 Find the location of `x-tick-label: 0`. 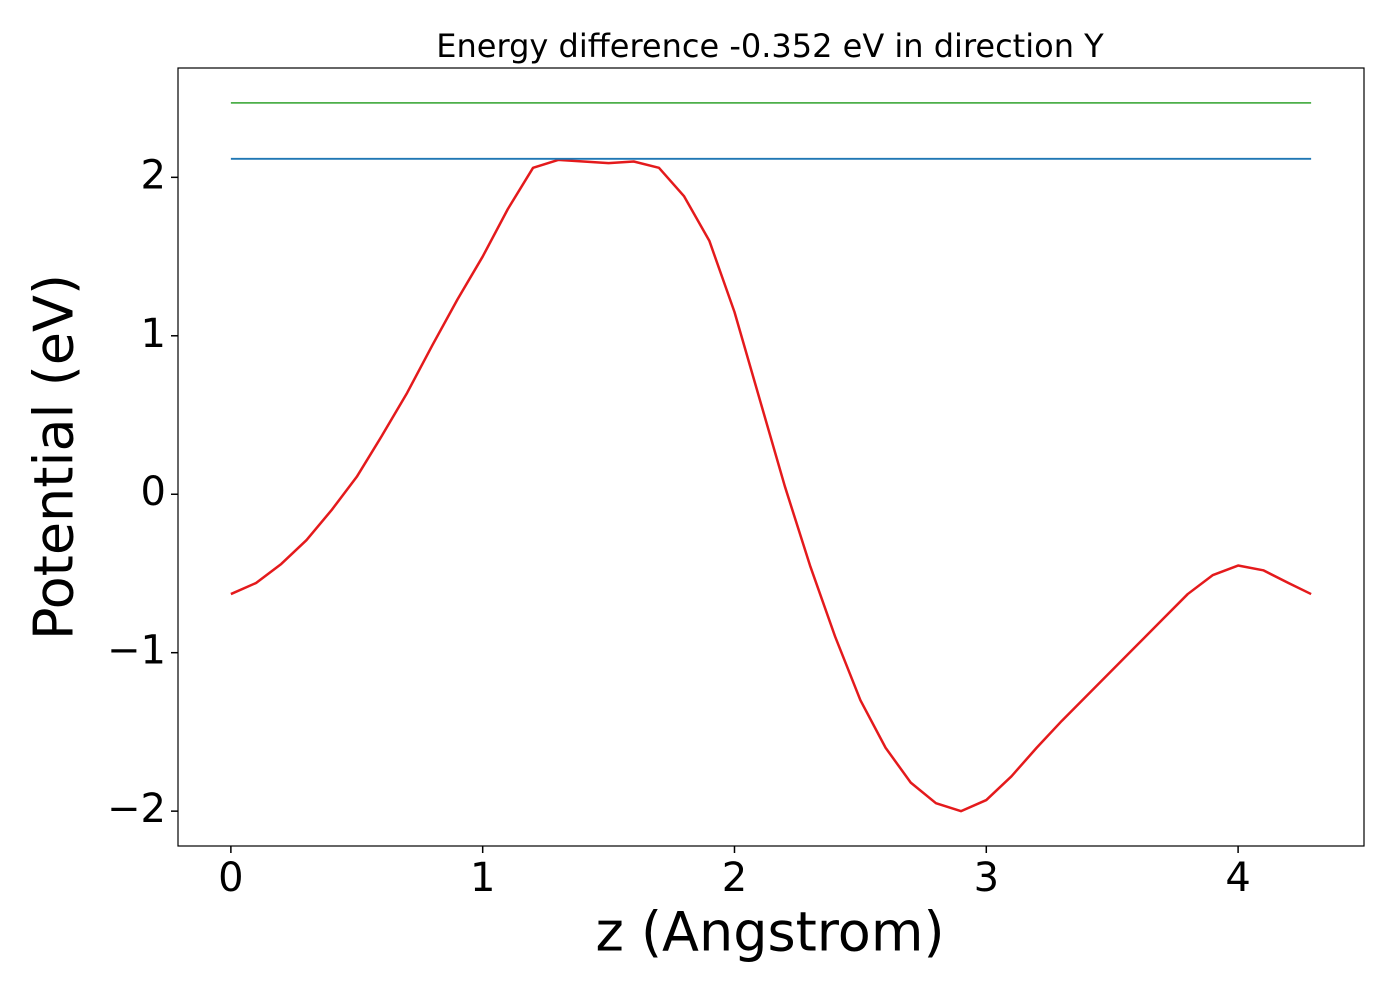

x-tick-label: 0 is located at coordinates (230, 878).